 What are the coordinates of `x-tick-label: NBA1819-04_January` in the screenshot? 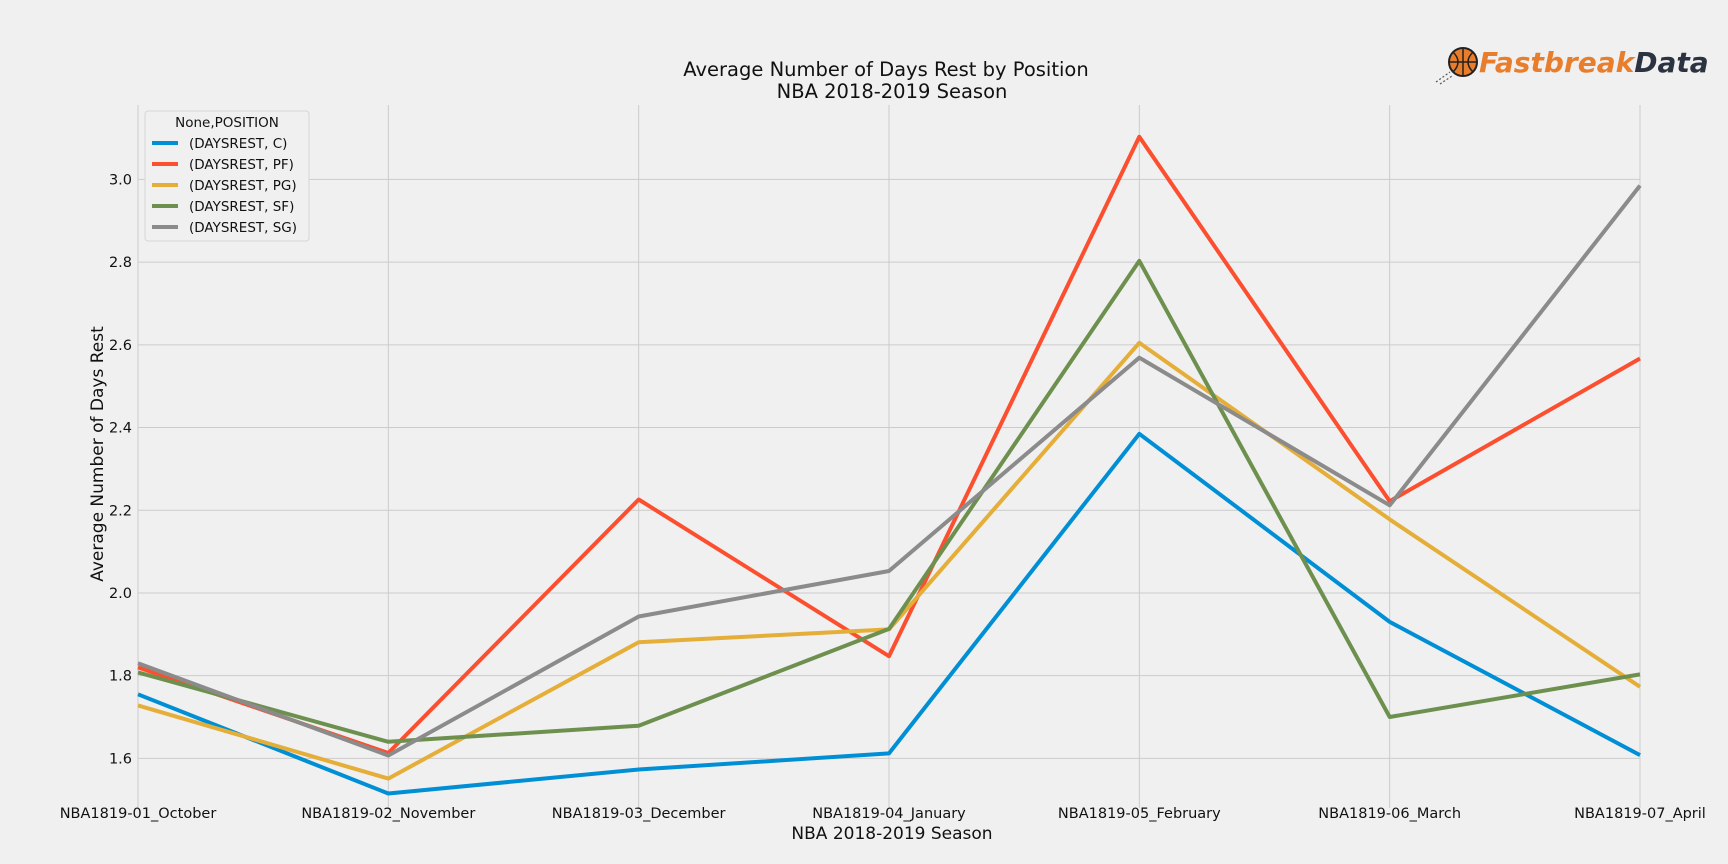 It's located at (889, 814).